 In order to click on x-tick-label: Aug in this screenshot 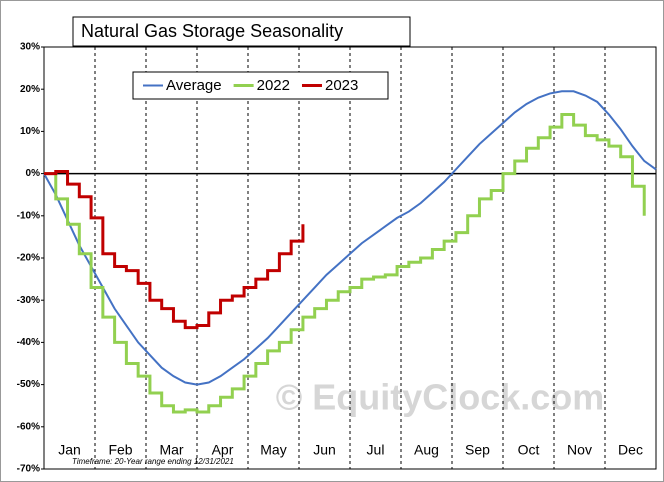, I will do `click(426, 450)`.